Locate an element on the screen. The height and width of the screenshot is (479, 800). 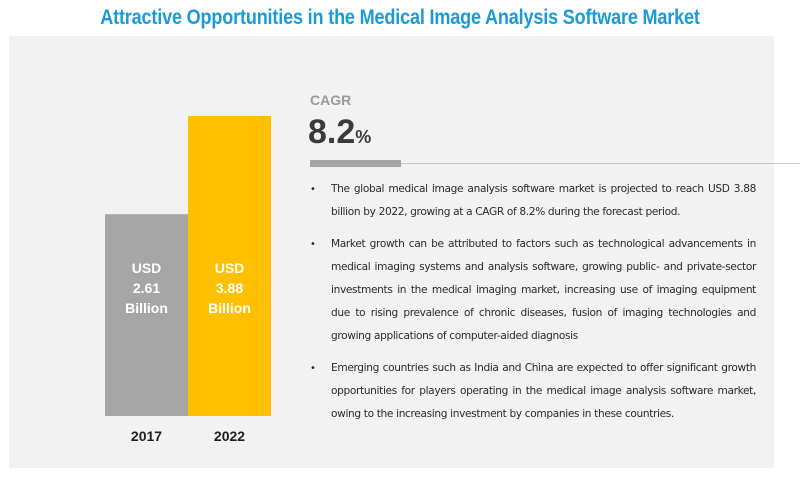
x-tick-label: 2017 is located at coordinates (146, 436).